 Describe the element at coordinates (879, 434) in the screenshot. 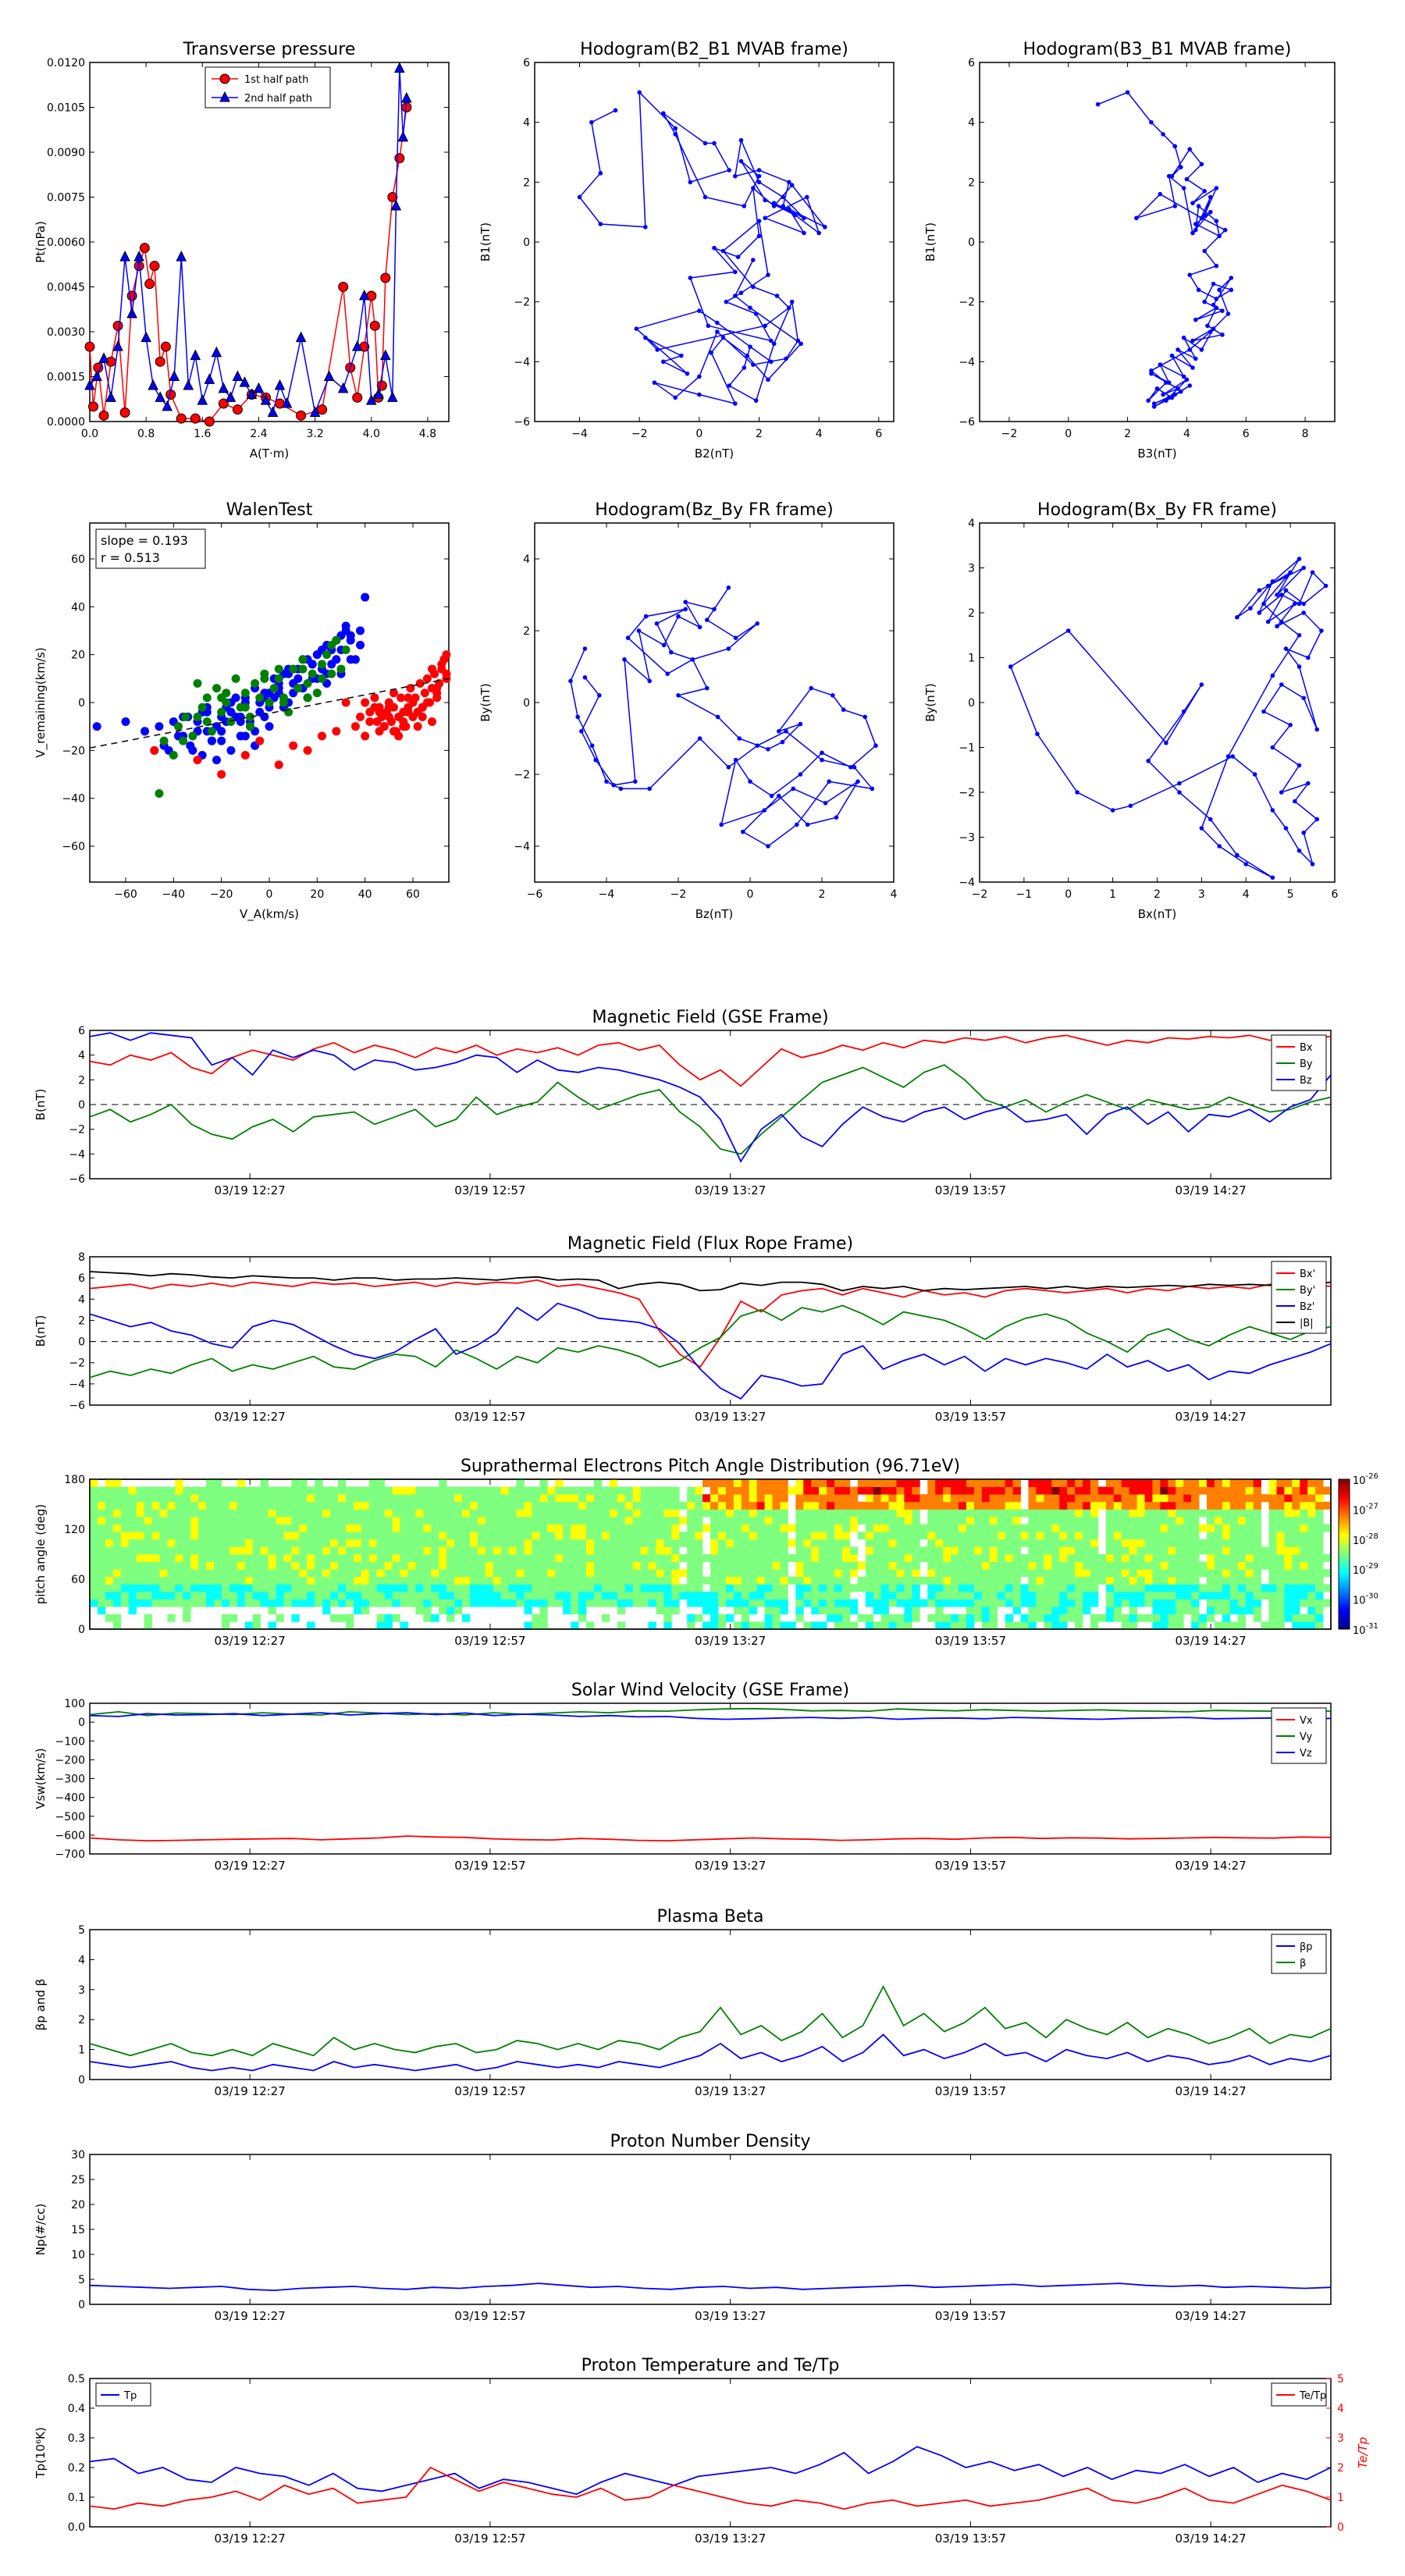

I see `x-tick-label: 6` at that location.